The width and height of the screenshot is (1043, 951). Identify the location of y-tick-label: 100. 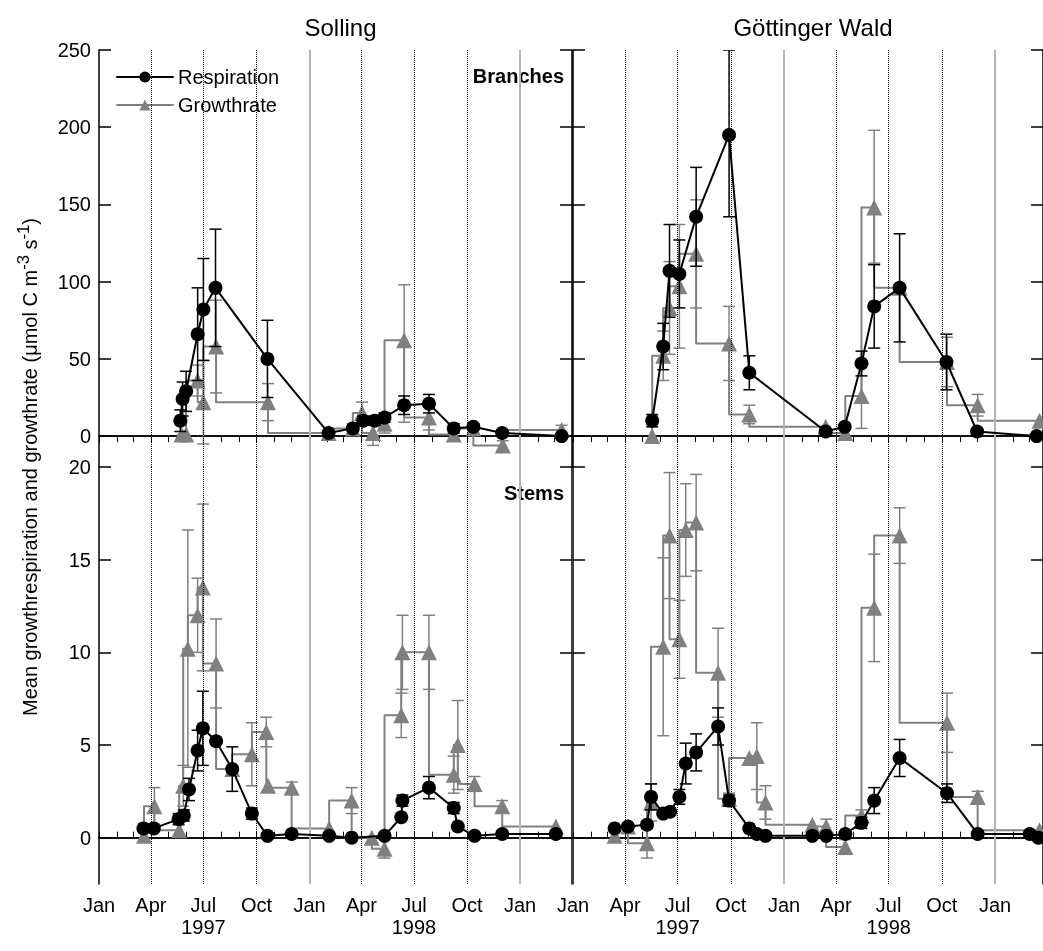
(74, 281).